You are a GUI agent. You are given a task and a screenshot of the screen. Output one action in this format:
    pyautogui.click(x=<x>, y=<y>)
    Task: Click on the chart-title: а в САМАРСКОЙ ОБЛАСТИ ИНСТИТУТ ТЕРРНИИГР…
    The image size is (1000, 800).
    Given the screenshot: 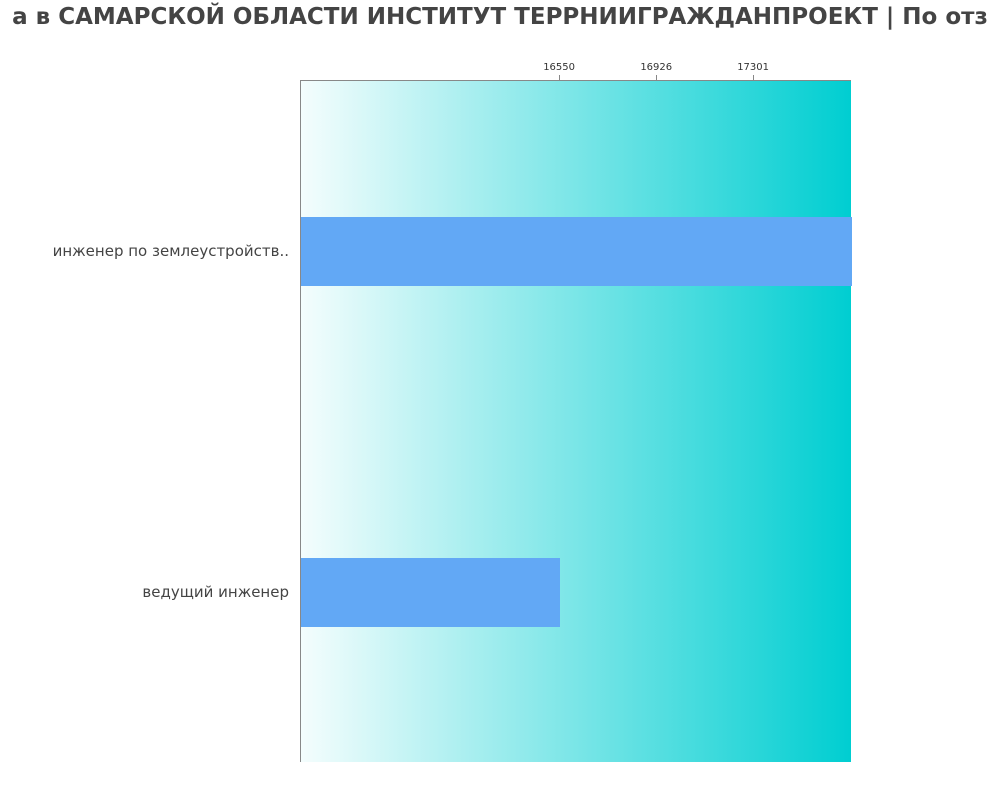 What is the action you would take?
    pyautogui.click(x=500, y=17)
    